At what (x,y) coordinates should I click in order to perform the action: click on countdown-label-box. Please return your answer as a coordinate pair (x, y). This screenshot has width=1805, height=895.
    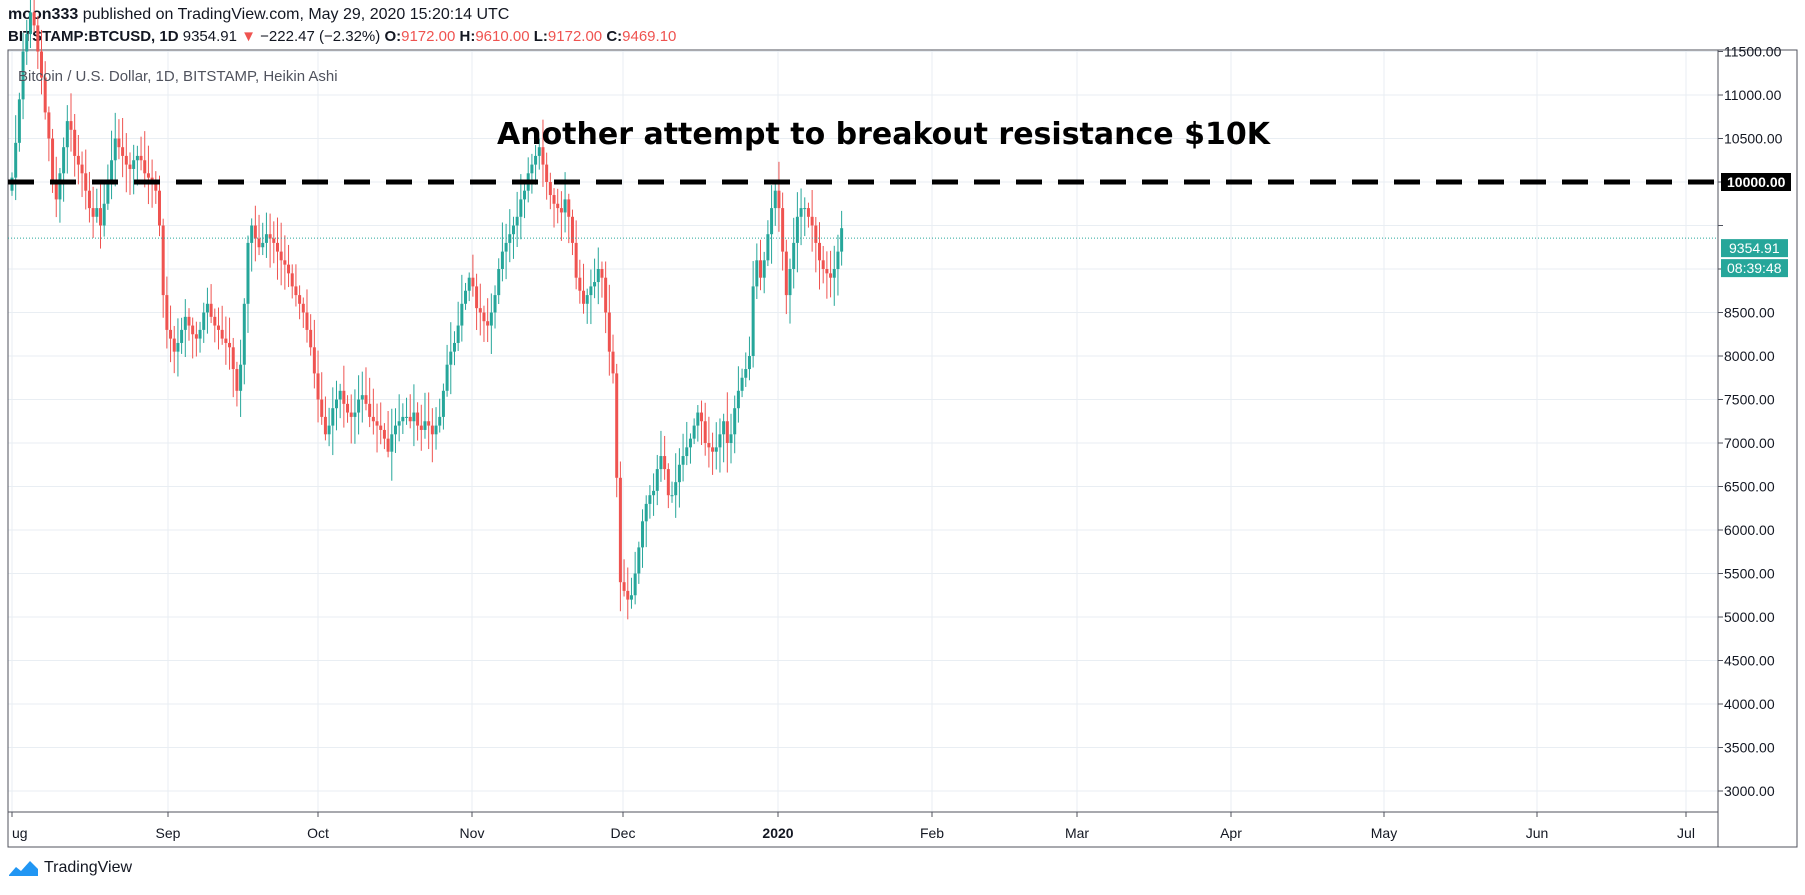
    Looking at the image, I should click on (1754, 268).